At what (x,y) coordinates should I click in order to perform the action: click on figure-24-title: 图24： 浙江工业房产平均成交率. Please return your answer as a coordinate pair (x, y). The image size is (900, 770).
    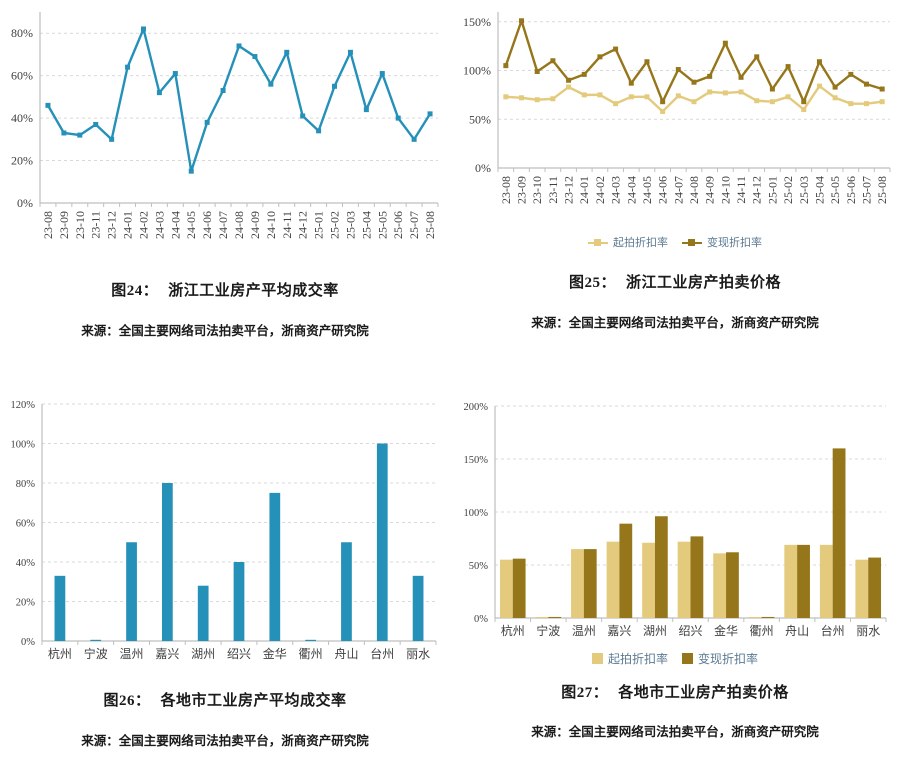
    Looking at the image, I should click on (225, 289).